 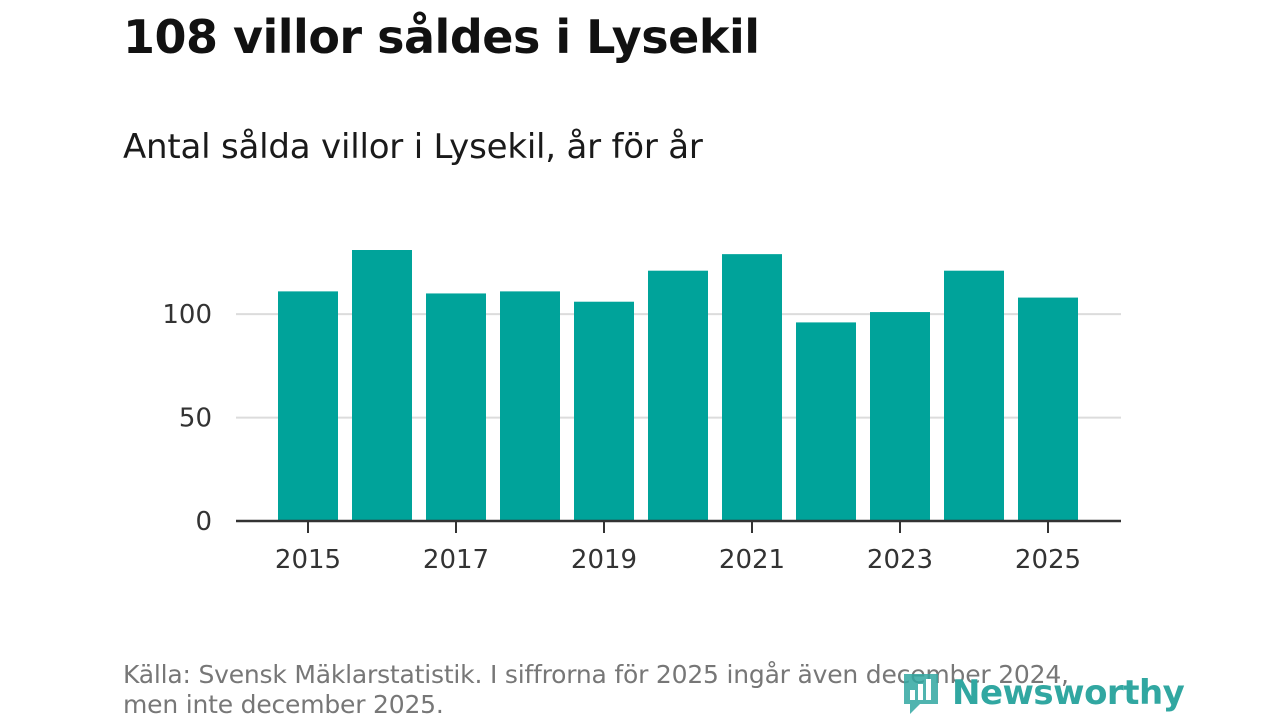 I want to click on x-tick-label-2017: 2017, so click(x=456, y=560).